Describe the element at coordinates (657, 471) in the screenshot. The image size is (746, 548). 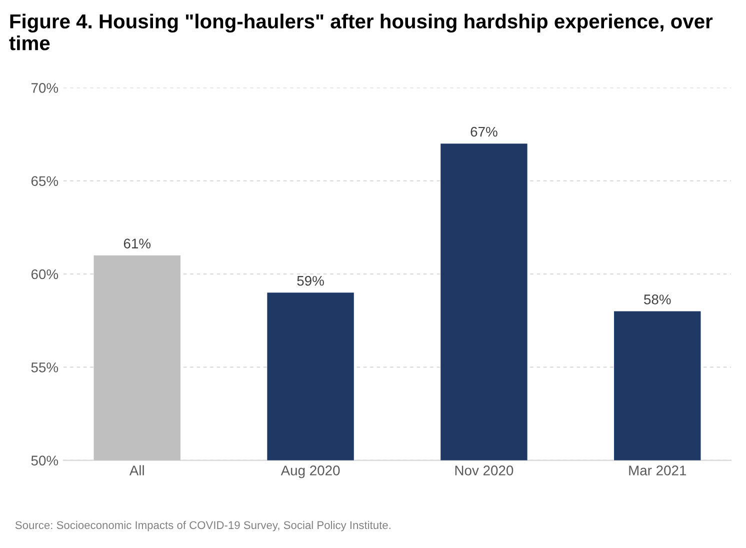
I see `x-tick-label: Mar 2021` at that location.